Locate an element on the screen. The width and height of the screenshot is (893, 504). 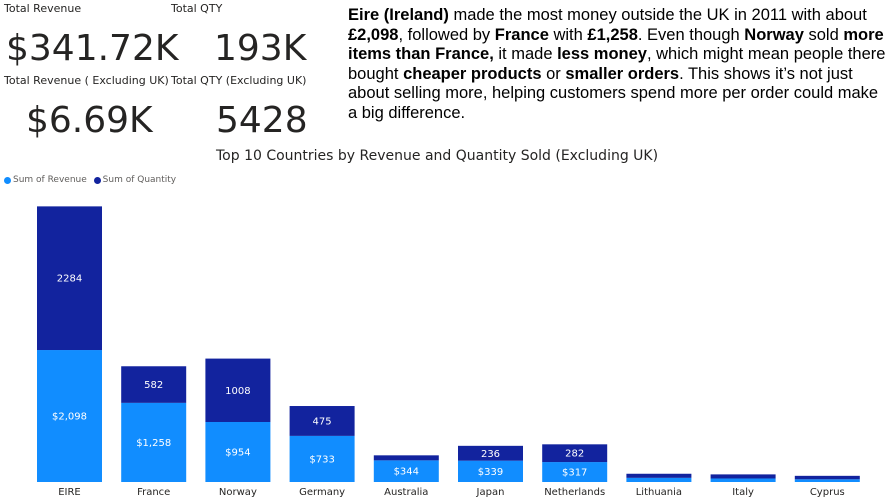
narrative-segment: with is located at coordinates (568, 34).